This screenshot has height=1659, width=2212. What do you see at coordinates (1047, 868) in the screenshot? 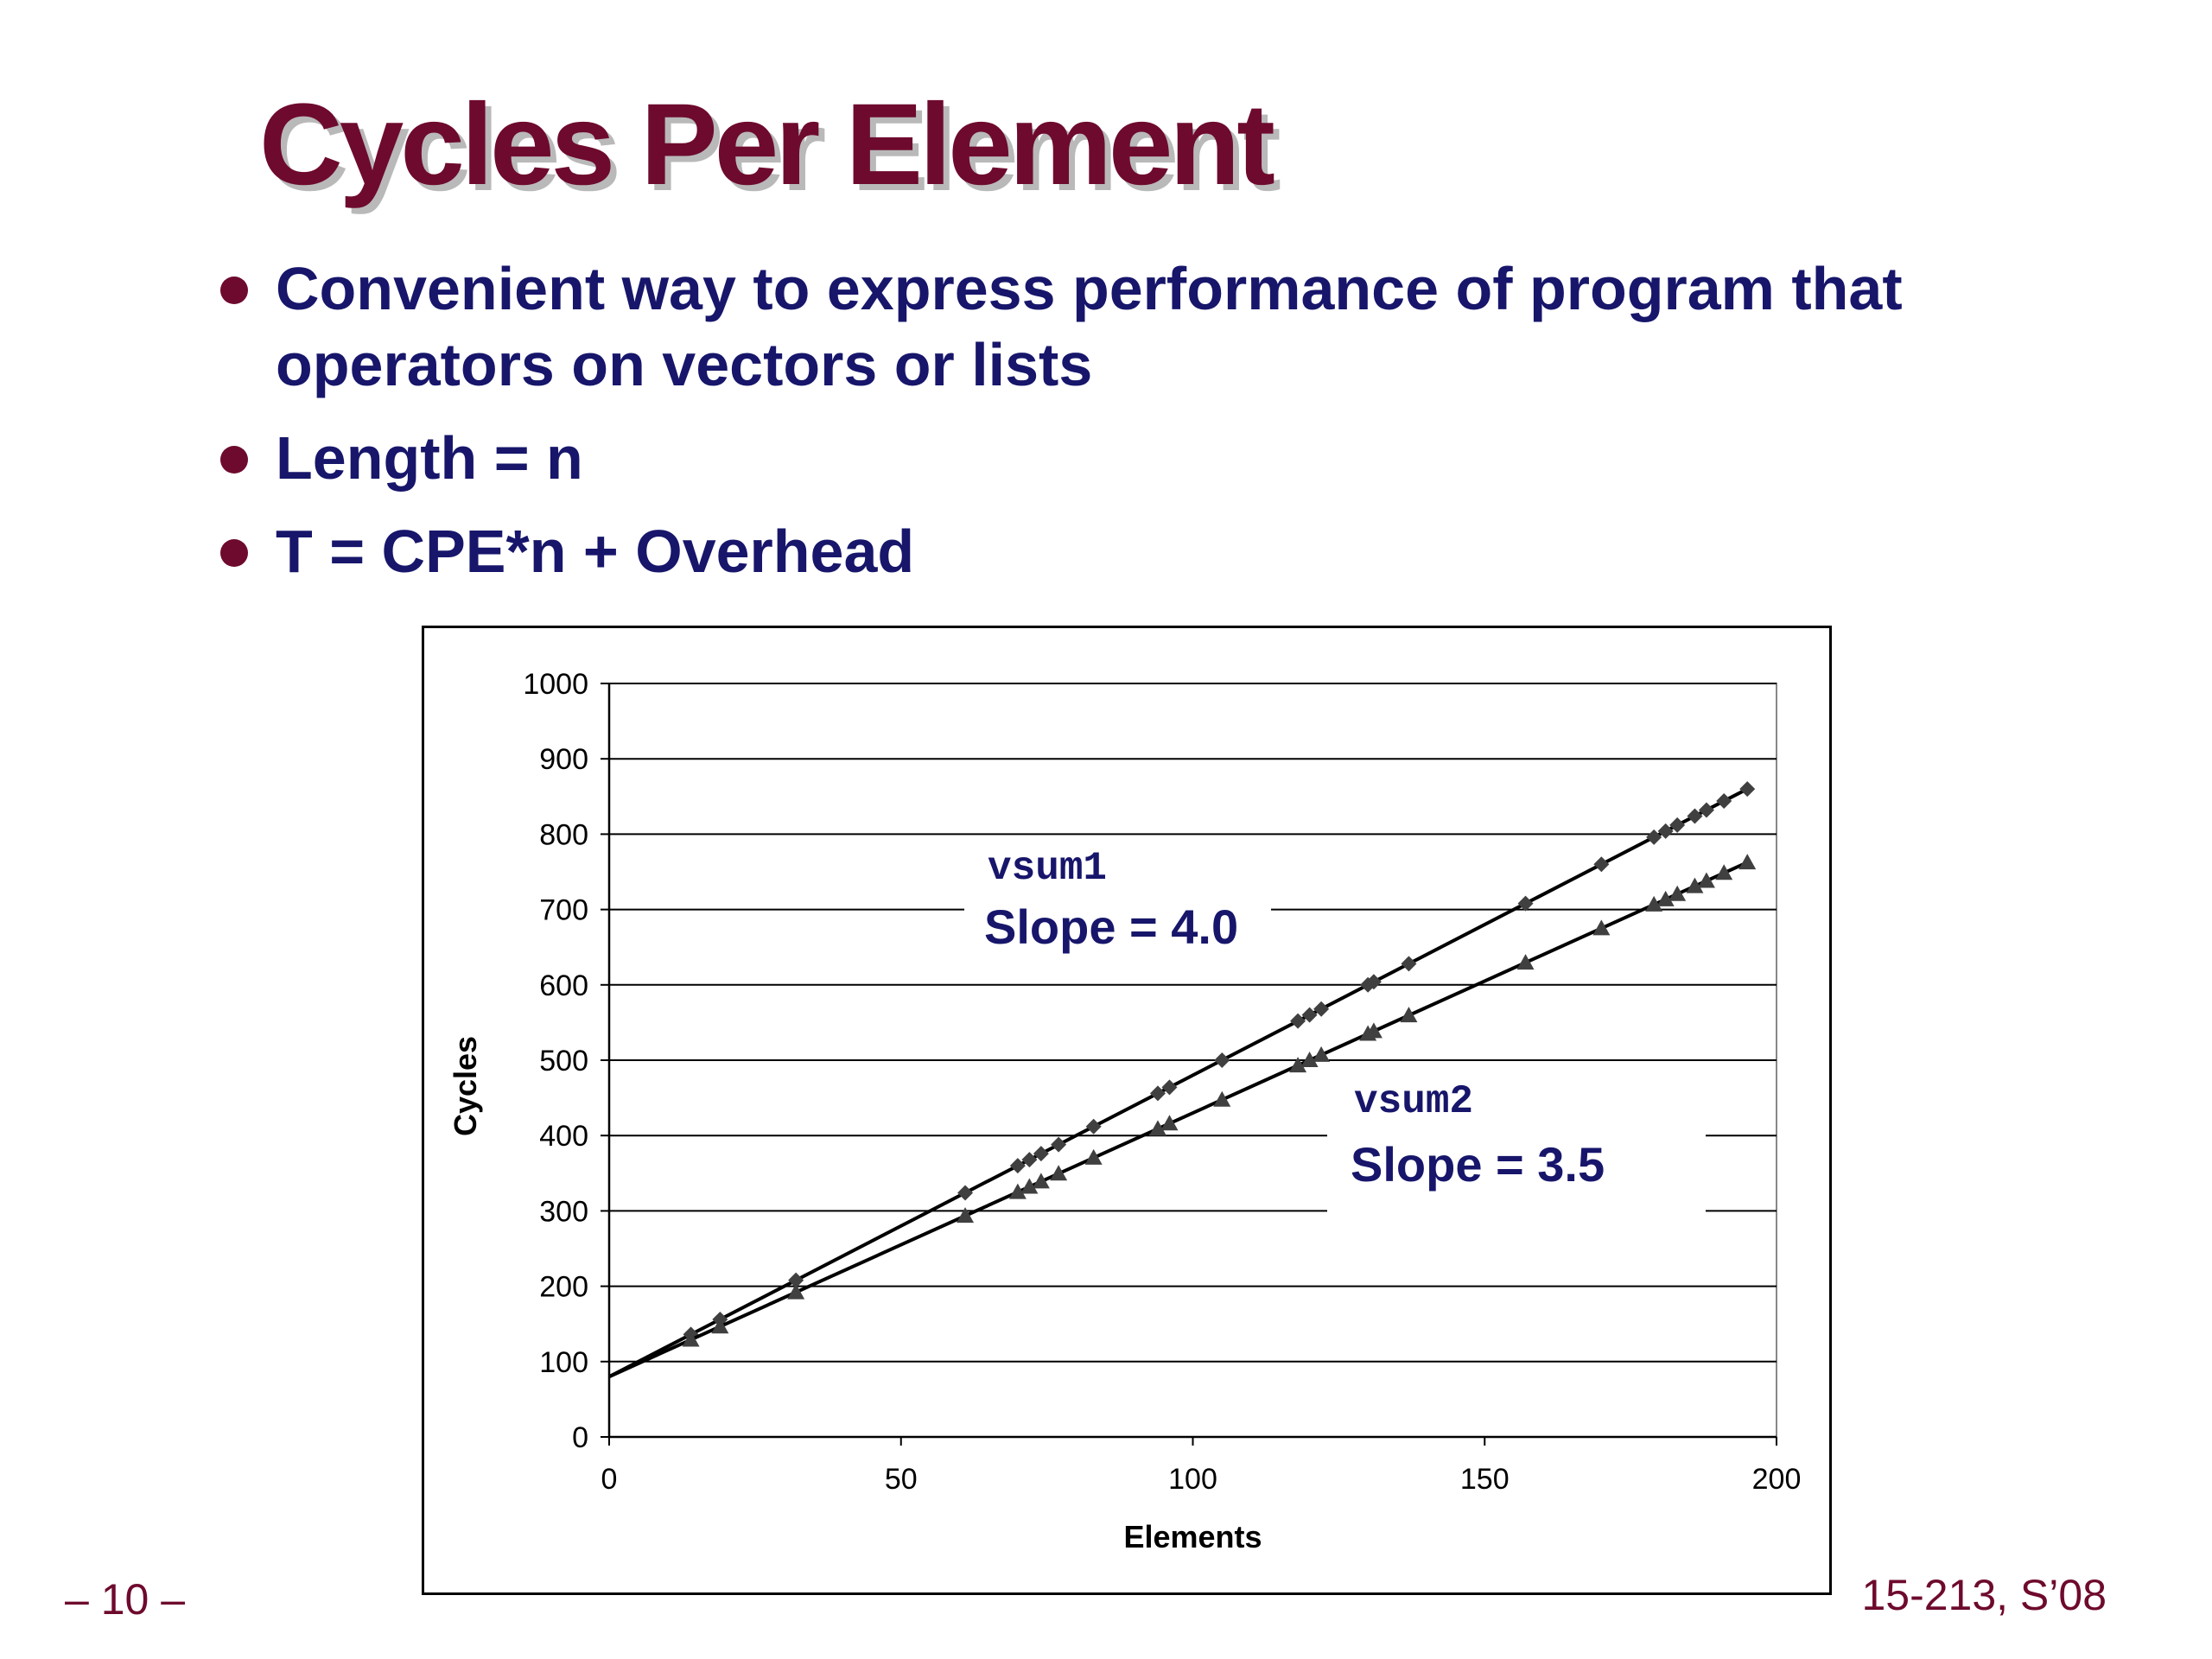
I see `annotation-series-name: vsum1` at bounding box center [1047, 868].